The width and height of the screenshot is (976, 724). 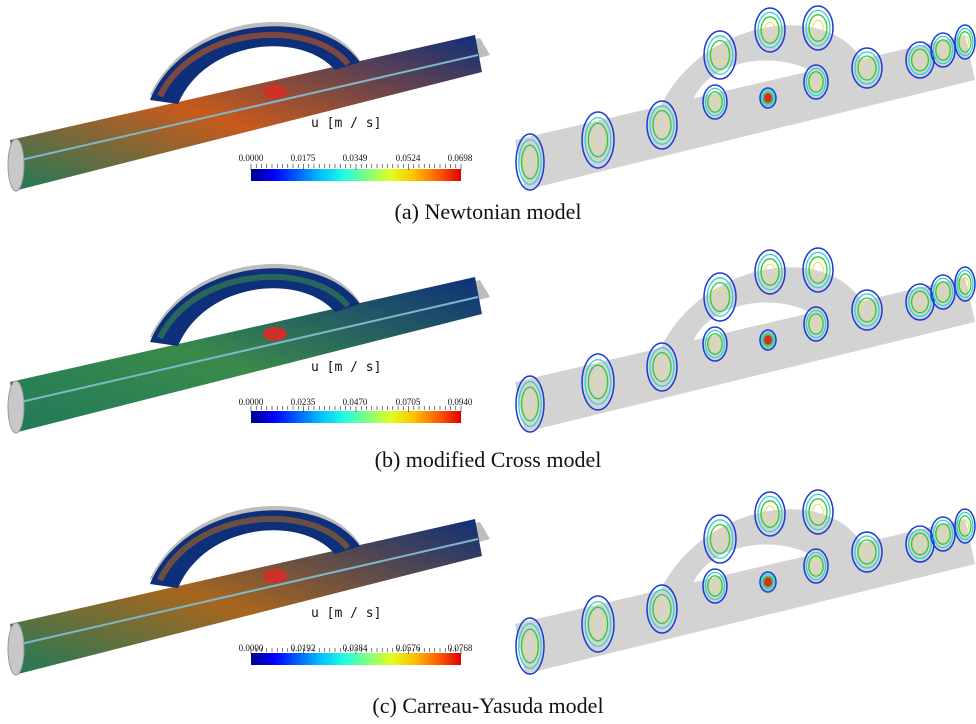 What do you see at coordinates (303, 402) in the screenshot?
I see `colorbar-tick: 0.0235` at bounding box center [303, 402].